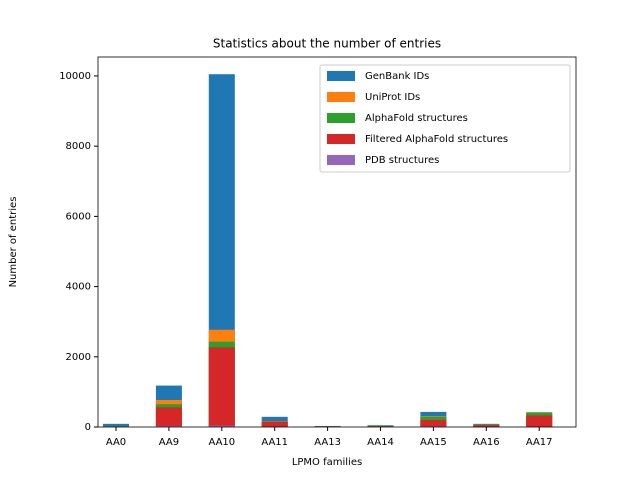 Image resolution: width=640 pixels, height=484 pixels. What do you see at coordinates (221, 442) in the screenshot?
I see `x-tick-label: AA10` at bounding box center [221, 442].